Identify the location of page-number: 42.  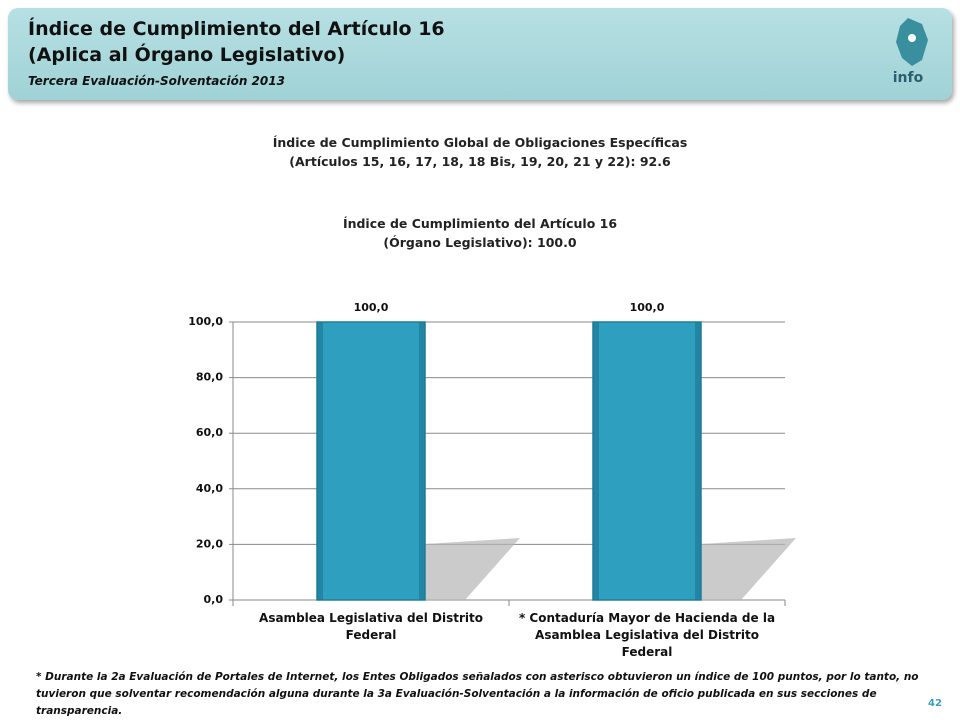
(935, 703).